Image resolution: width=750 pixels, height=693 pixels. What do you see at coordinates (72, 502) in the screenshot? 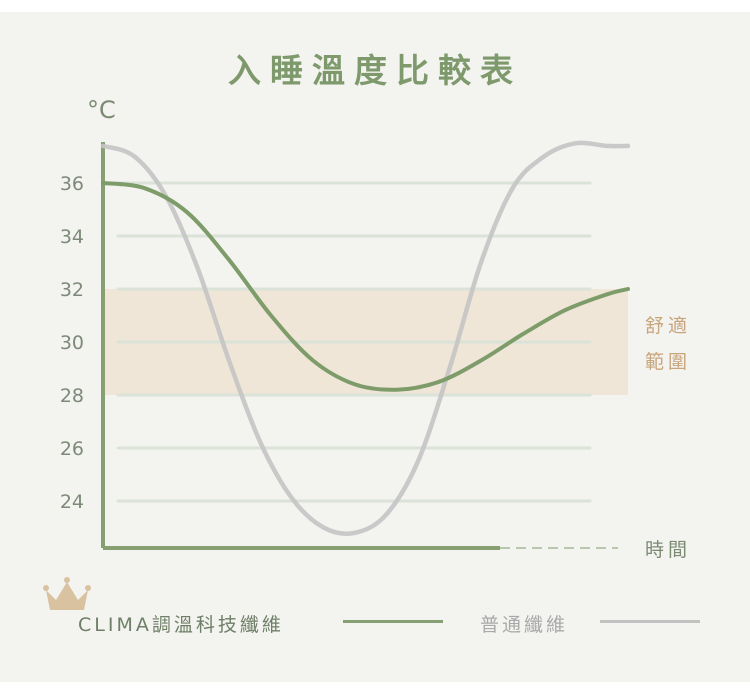
I see `y-tick-label: 24` at bounding box center [72, 502].